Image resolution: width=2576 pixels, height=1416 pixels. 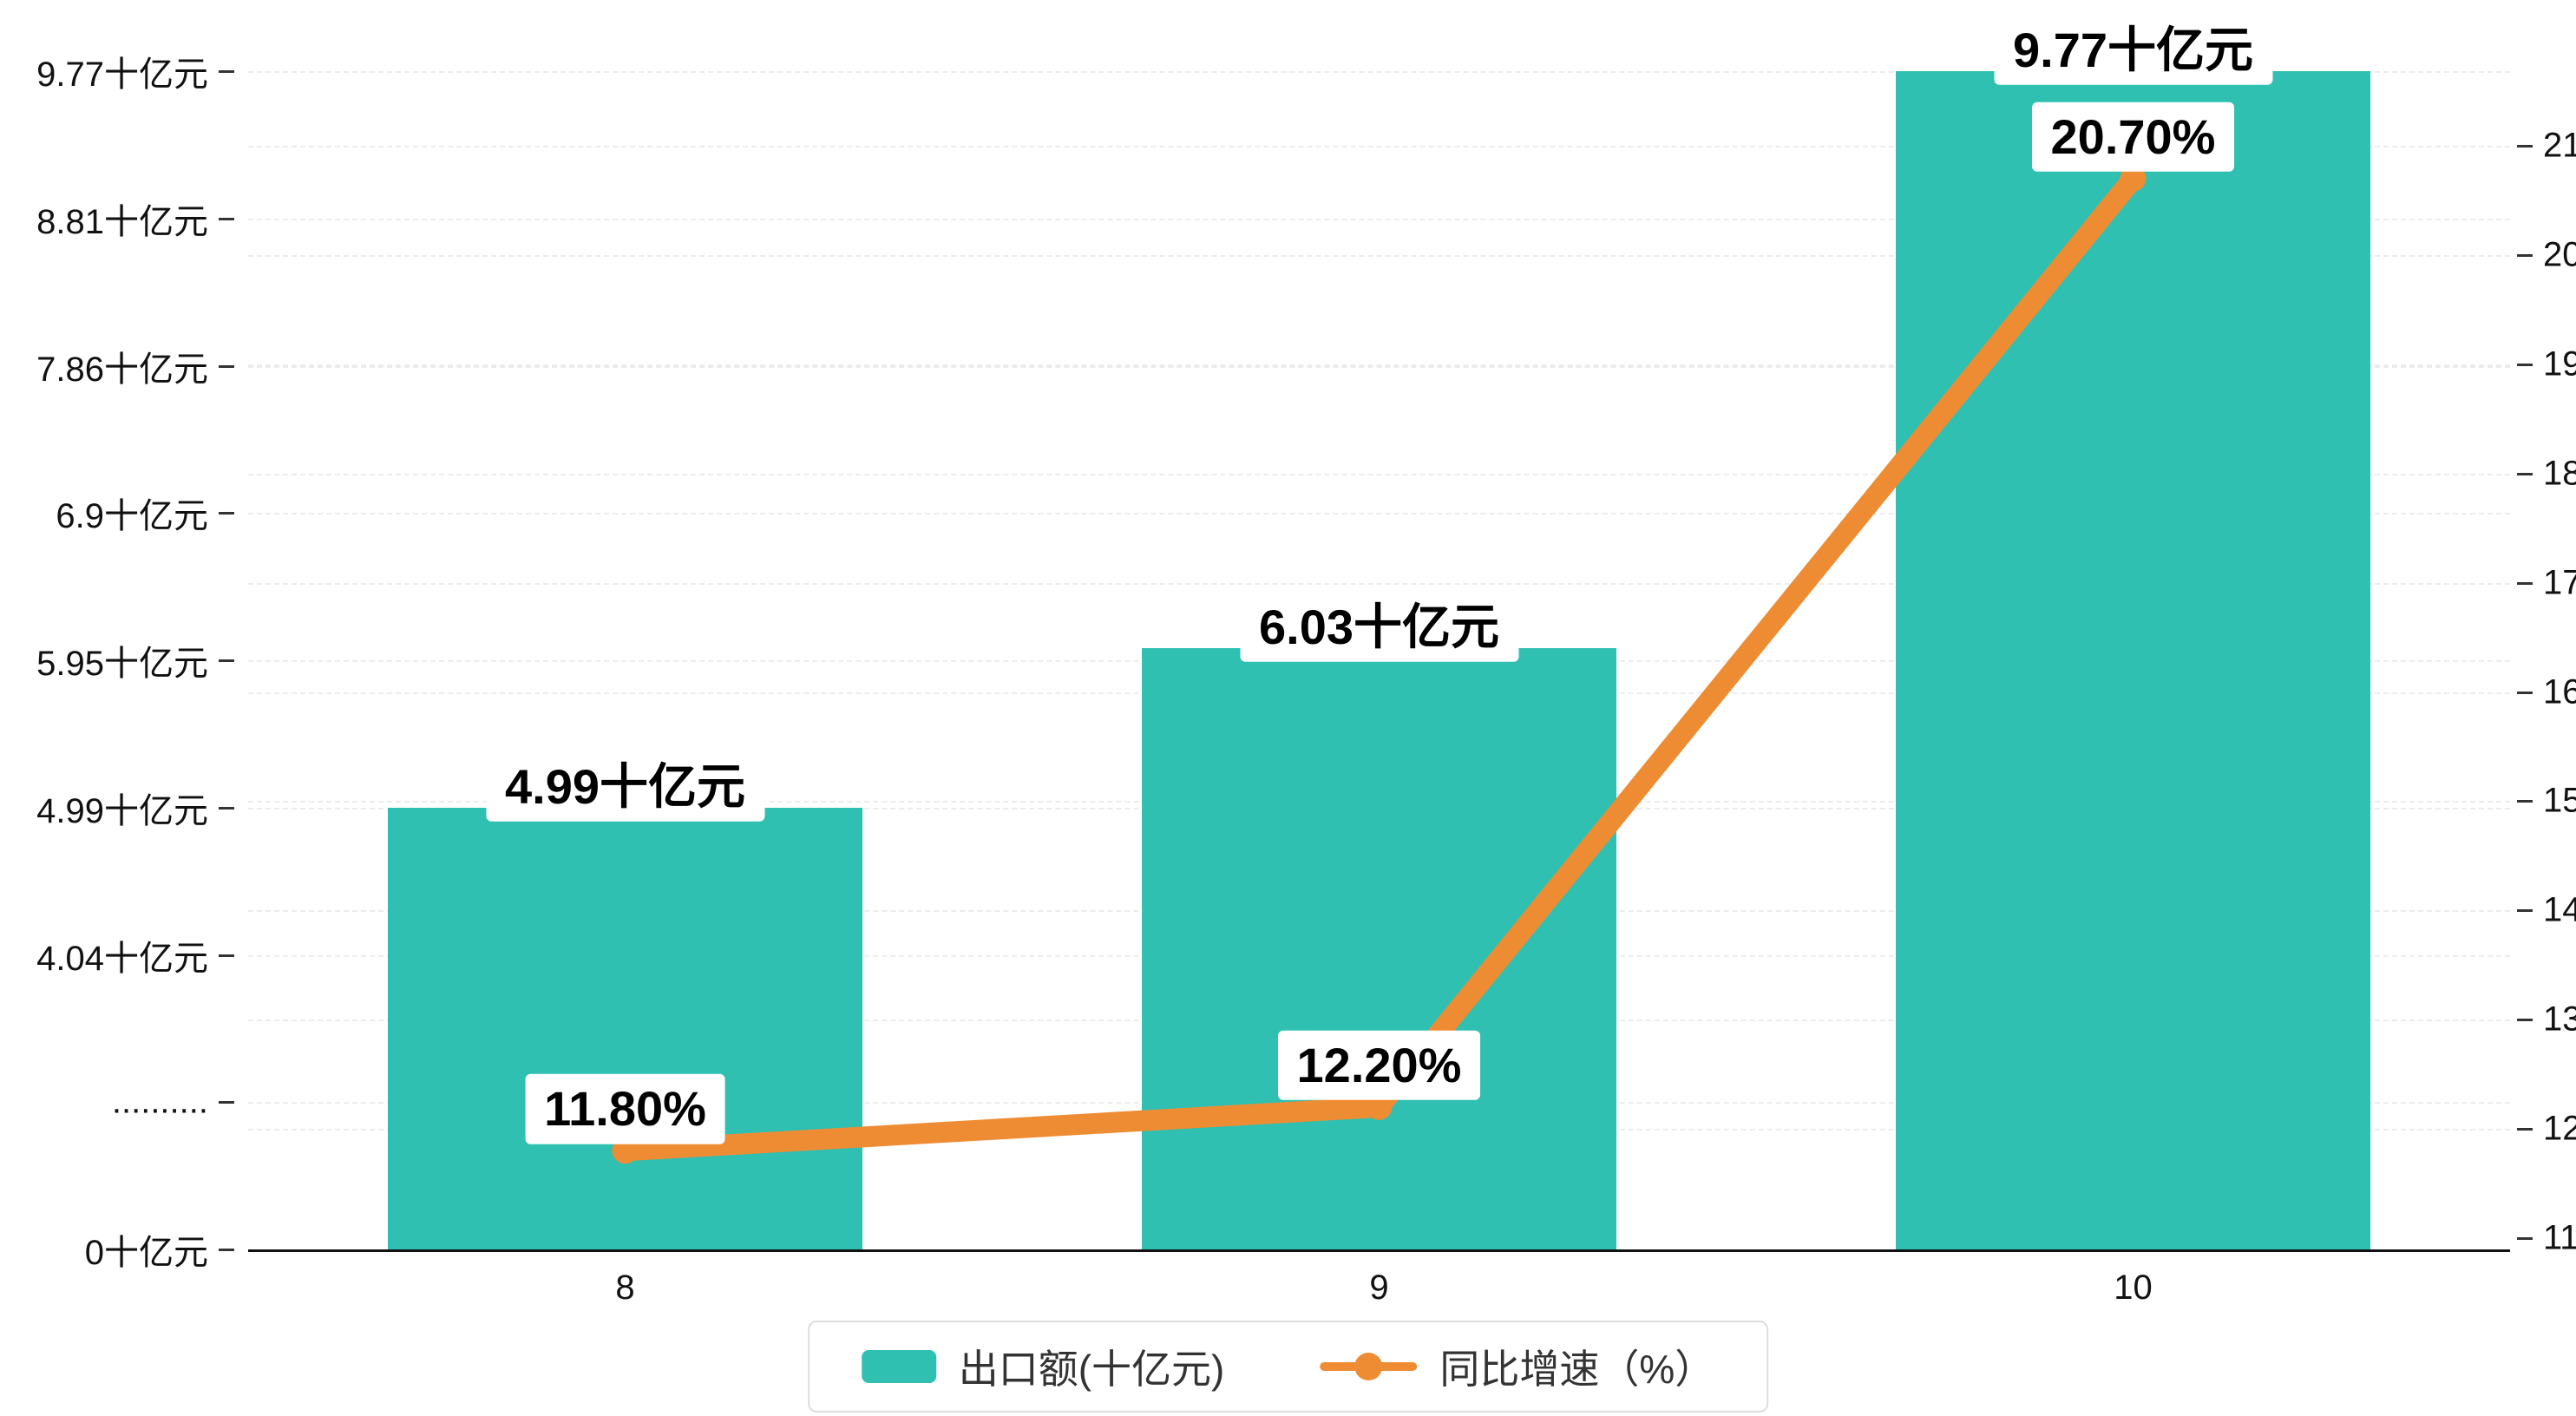 I want to click on legend-item-bar-series: 出口额(十亿元), so click(x=1043, y=1367).